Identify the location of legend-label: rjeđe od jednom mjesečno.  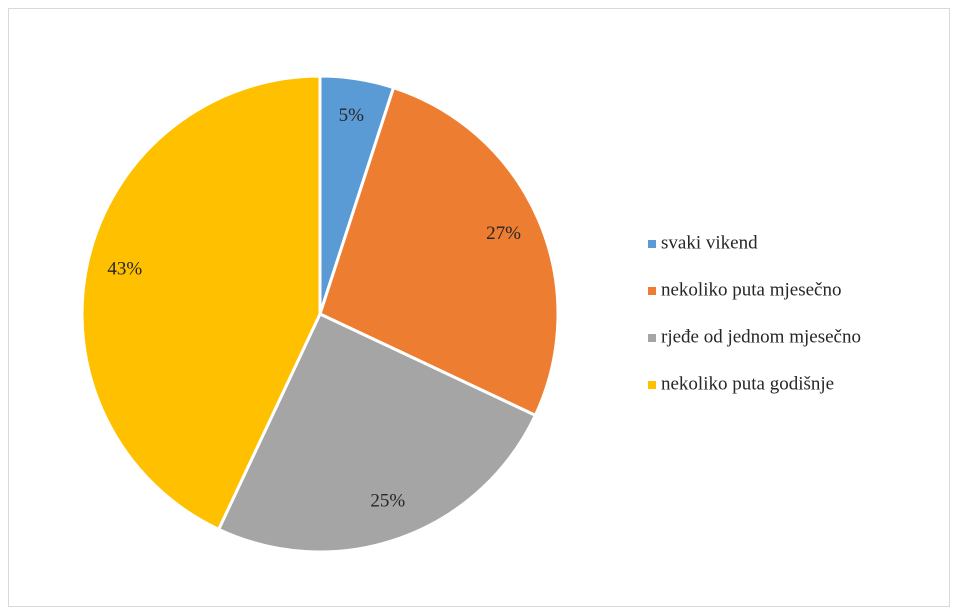
(761, 336).